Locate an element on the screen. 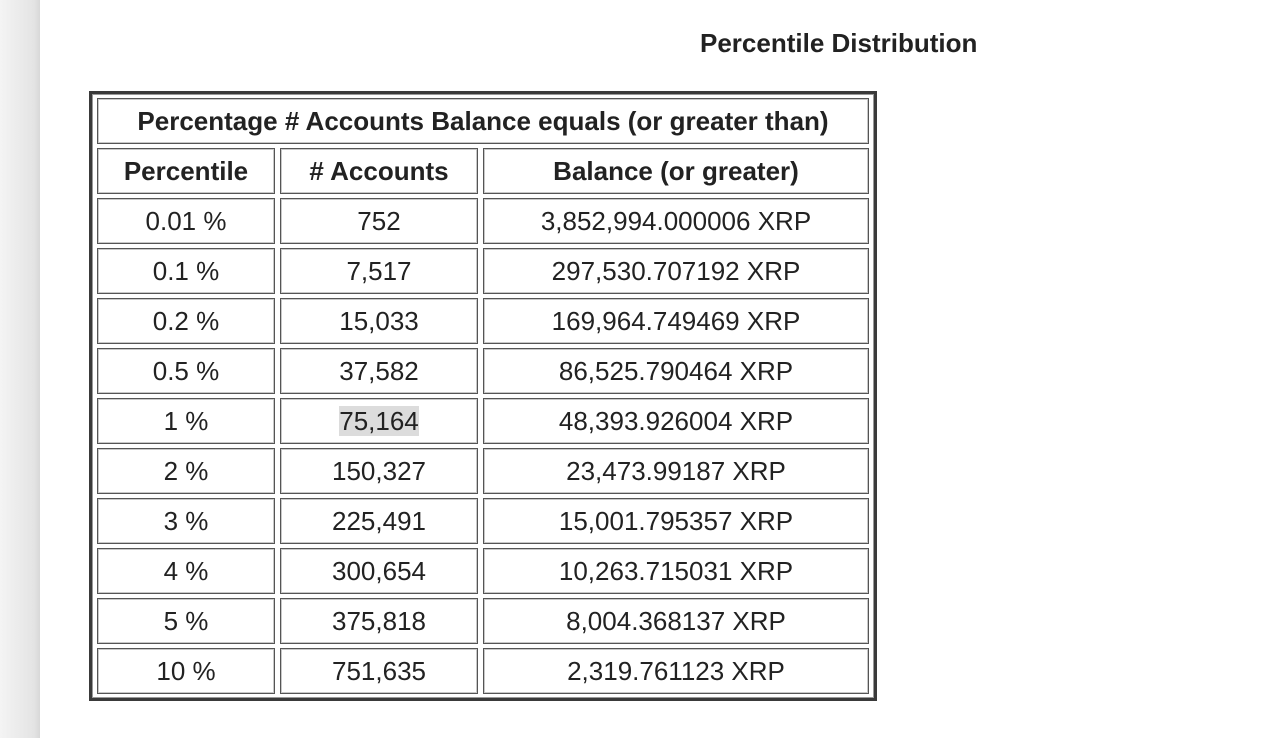 The image size is (1266, 738). table-row: 5 % 375,818 8,004.368137 XRP is located at coordinates (483, 621).